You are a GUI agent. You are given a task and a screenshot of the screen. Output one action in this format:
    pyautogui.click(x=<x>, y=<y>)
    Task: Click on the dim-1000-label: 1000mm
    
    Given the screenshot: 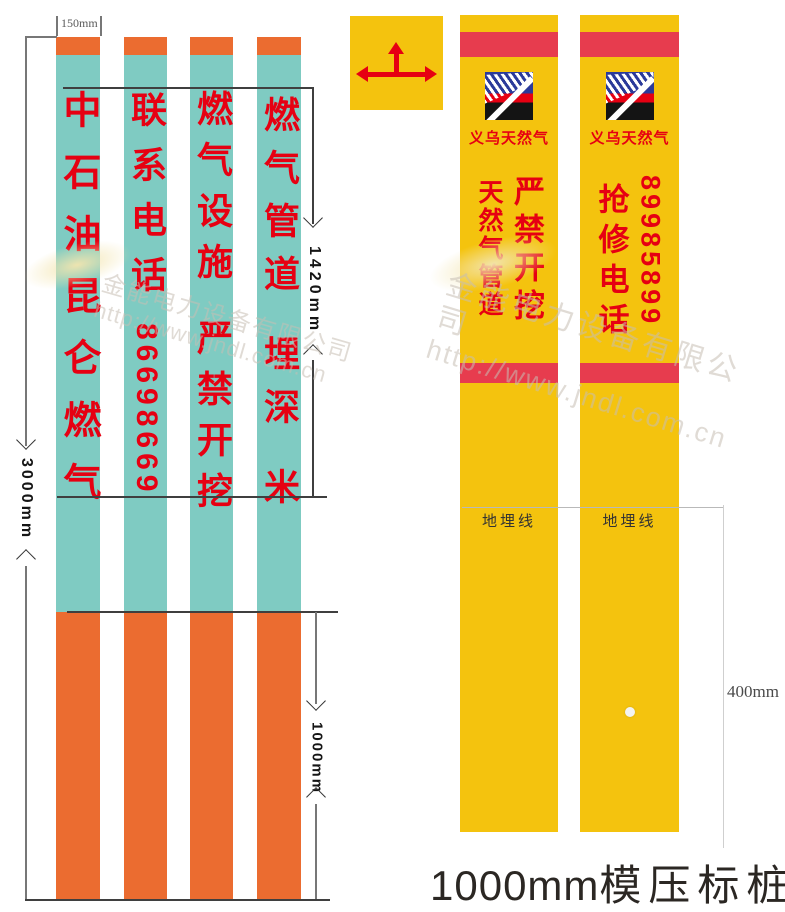 What is the action you would take?
    pyautogui.click(x=317, y=758)
    